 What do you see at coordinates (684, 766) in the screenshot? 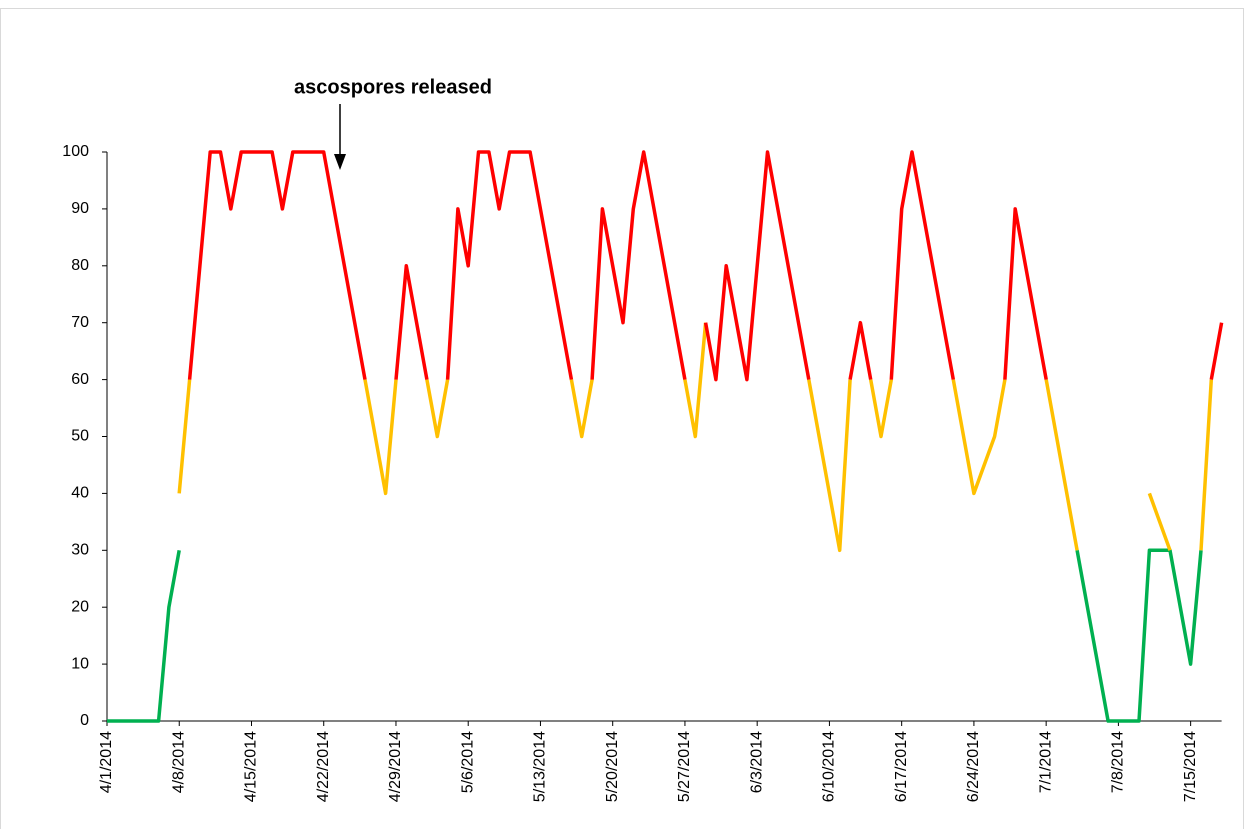
I see `x-tick-label: 5/27/2014` at bounding box center [684, 766].